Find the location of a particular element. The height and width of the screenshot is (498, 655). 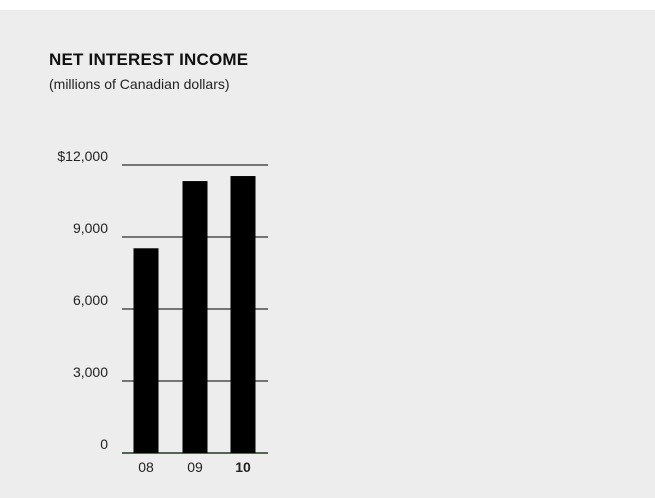

chart-title: NET INTEREST INCOME is located at coordinates (149, 59).